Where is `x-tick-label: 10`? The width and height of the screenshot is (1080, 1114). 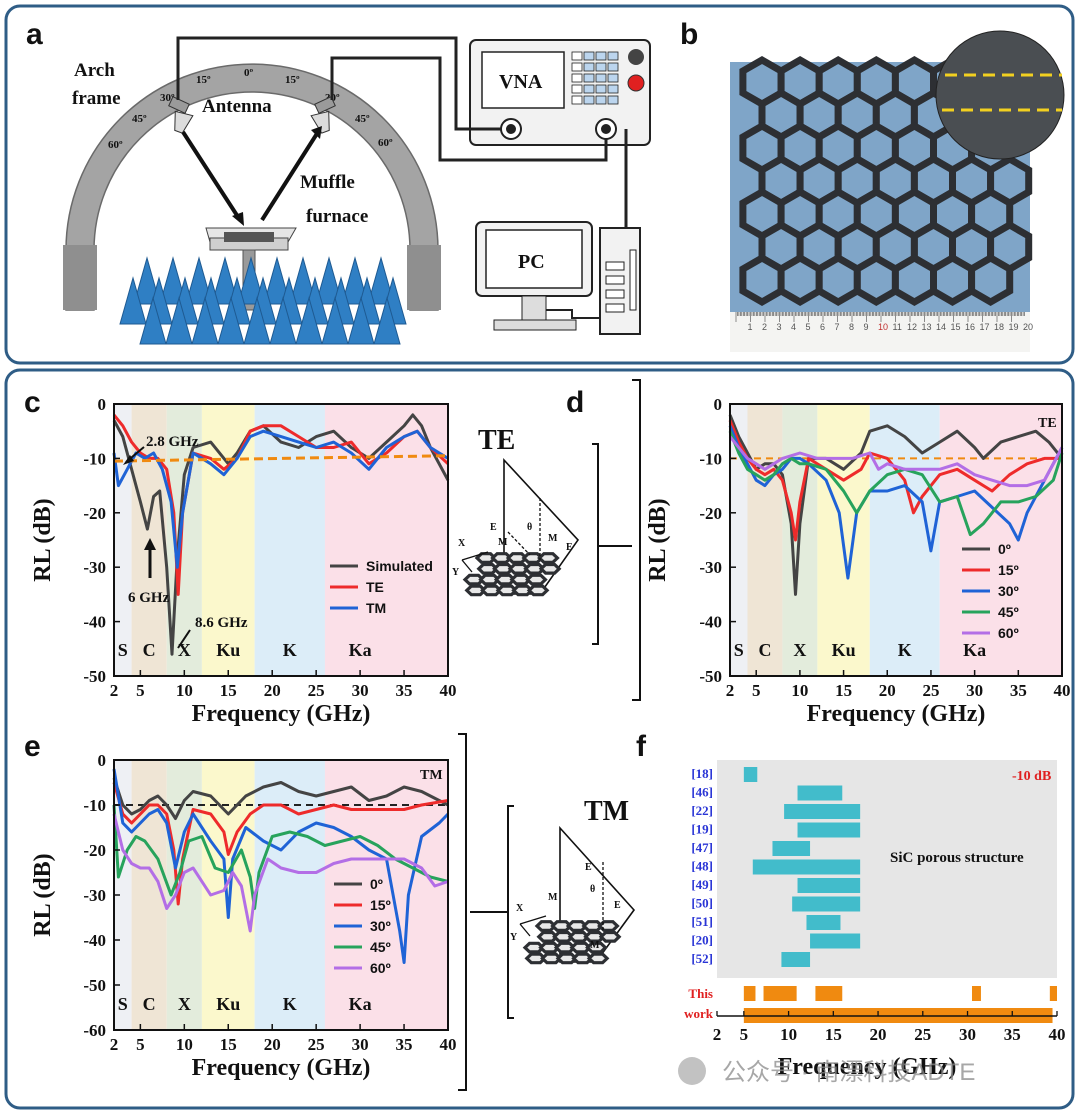
x-tick-label: 10 is located at coordinates (184, 1044).